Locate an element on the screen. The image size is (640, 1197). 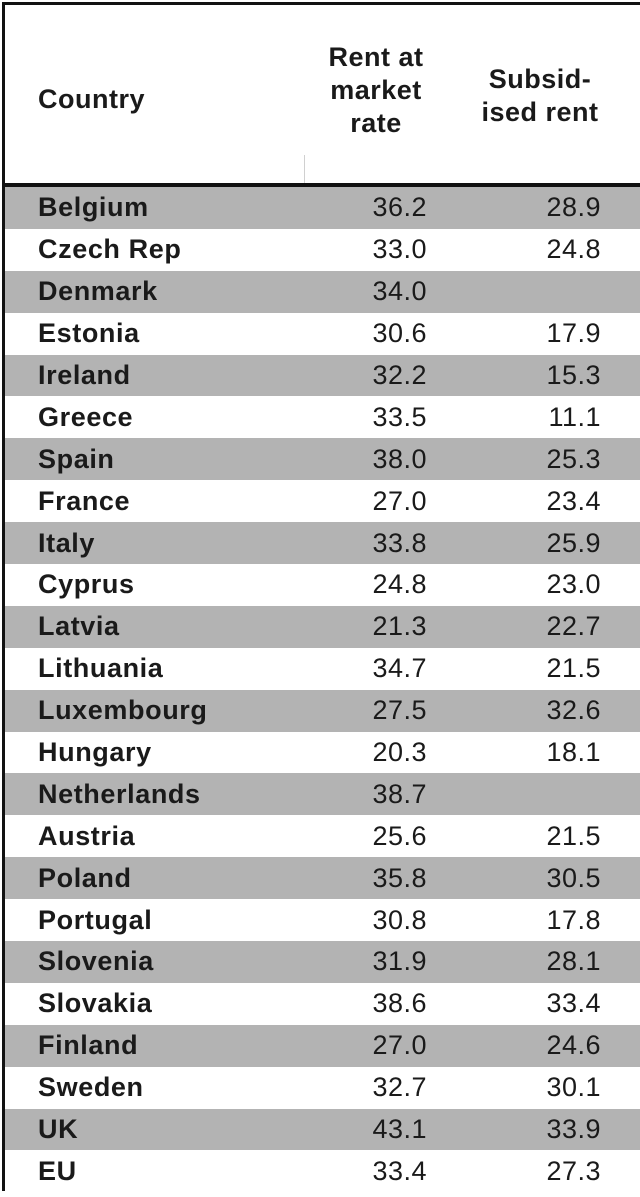
market-rent-cell: 32.2 is located at coordinates (399, 375).